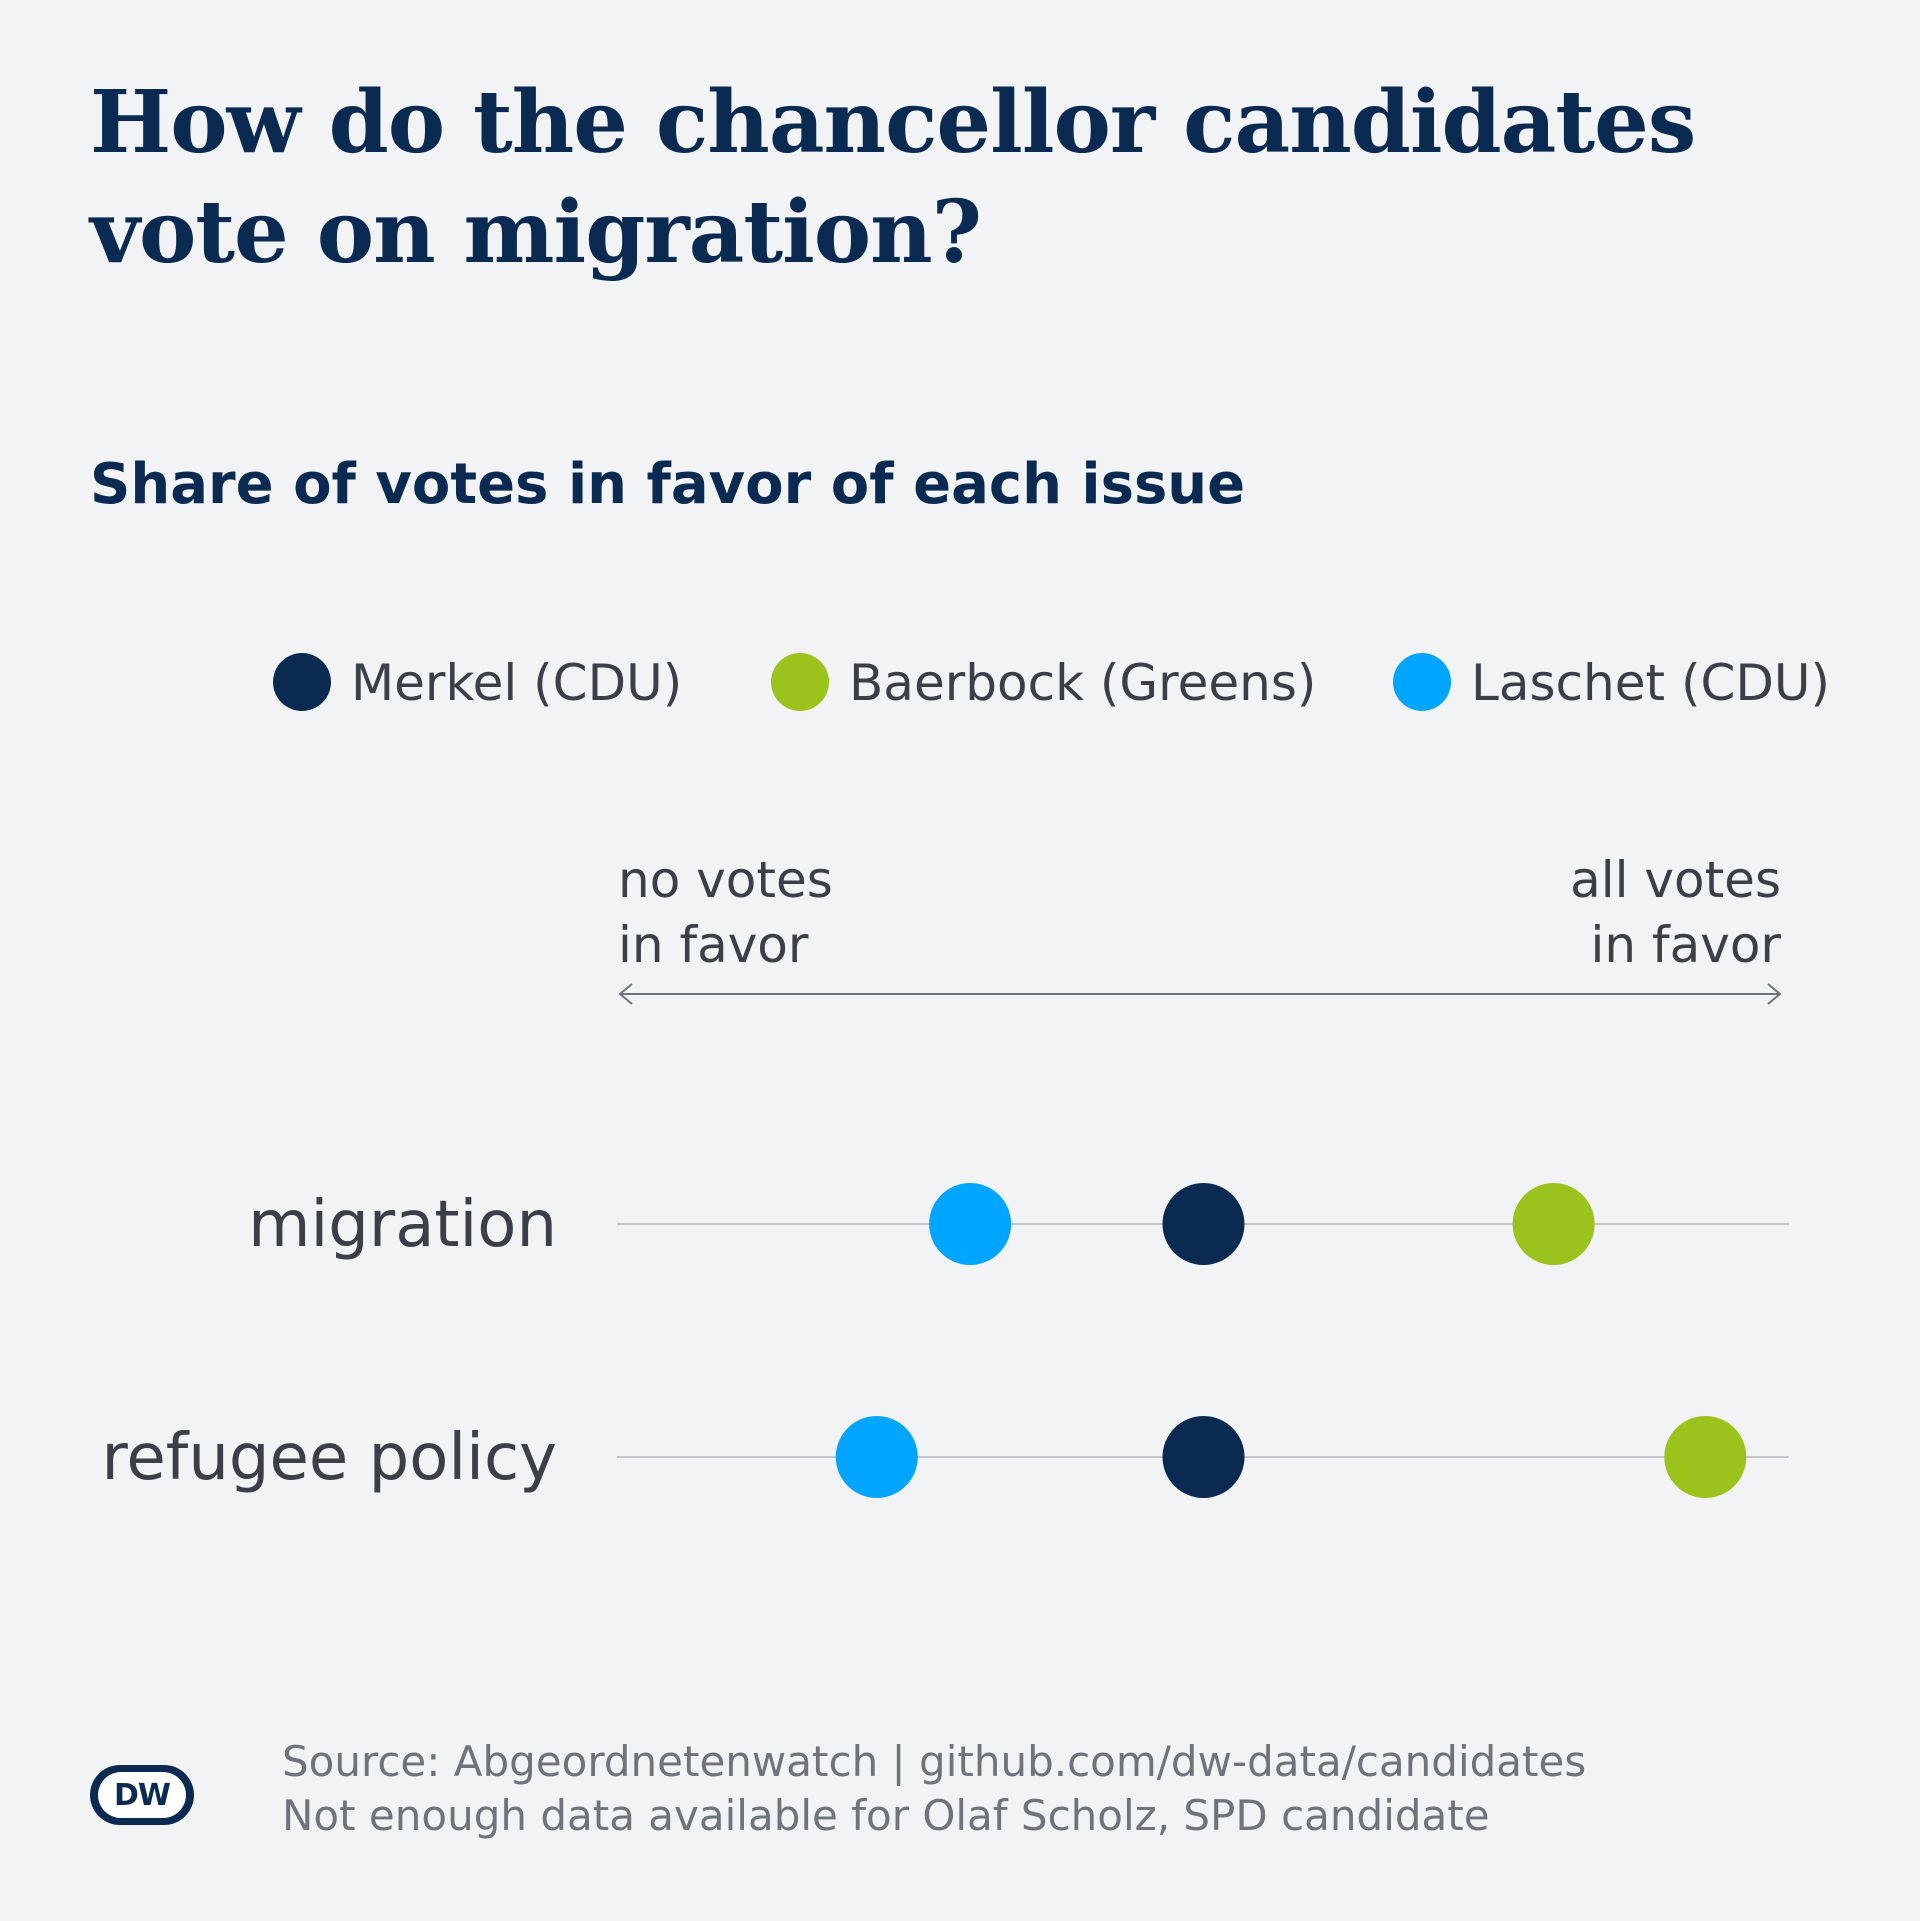 The width and height of the screenshot is (1920, 1921). I want to click on legend-label-laschet-cdu: Laschet (CDU), so click(1650, 683).